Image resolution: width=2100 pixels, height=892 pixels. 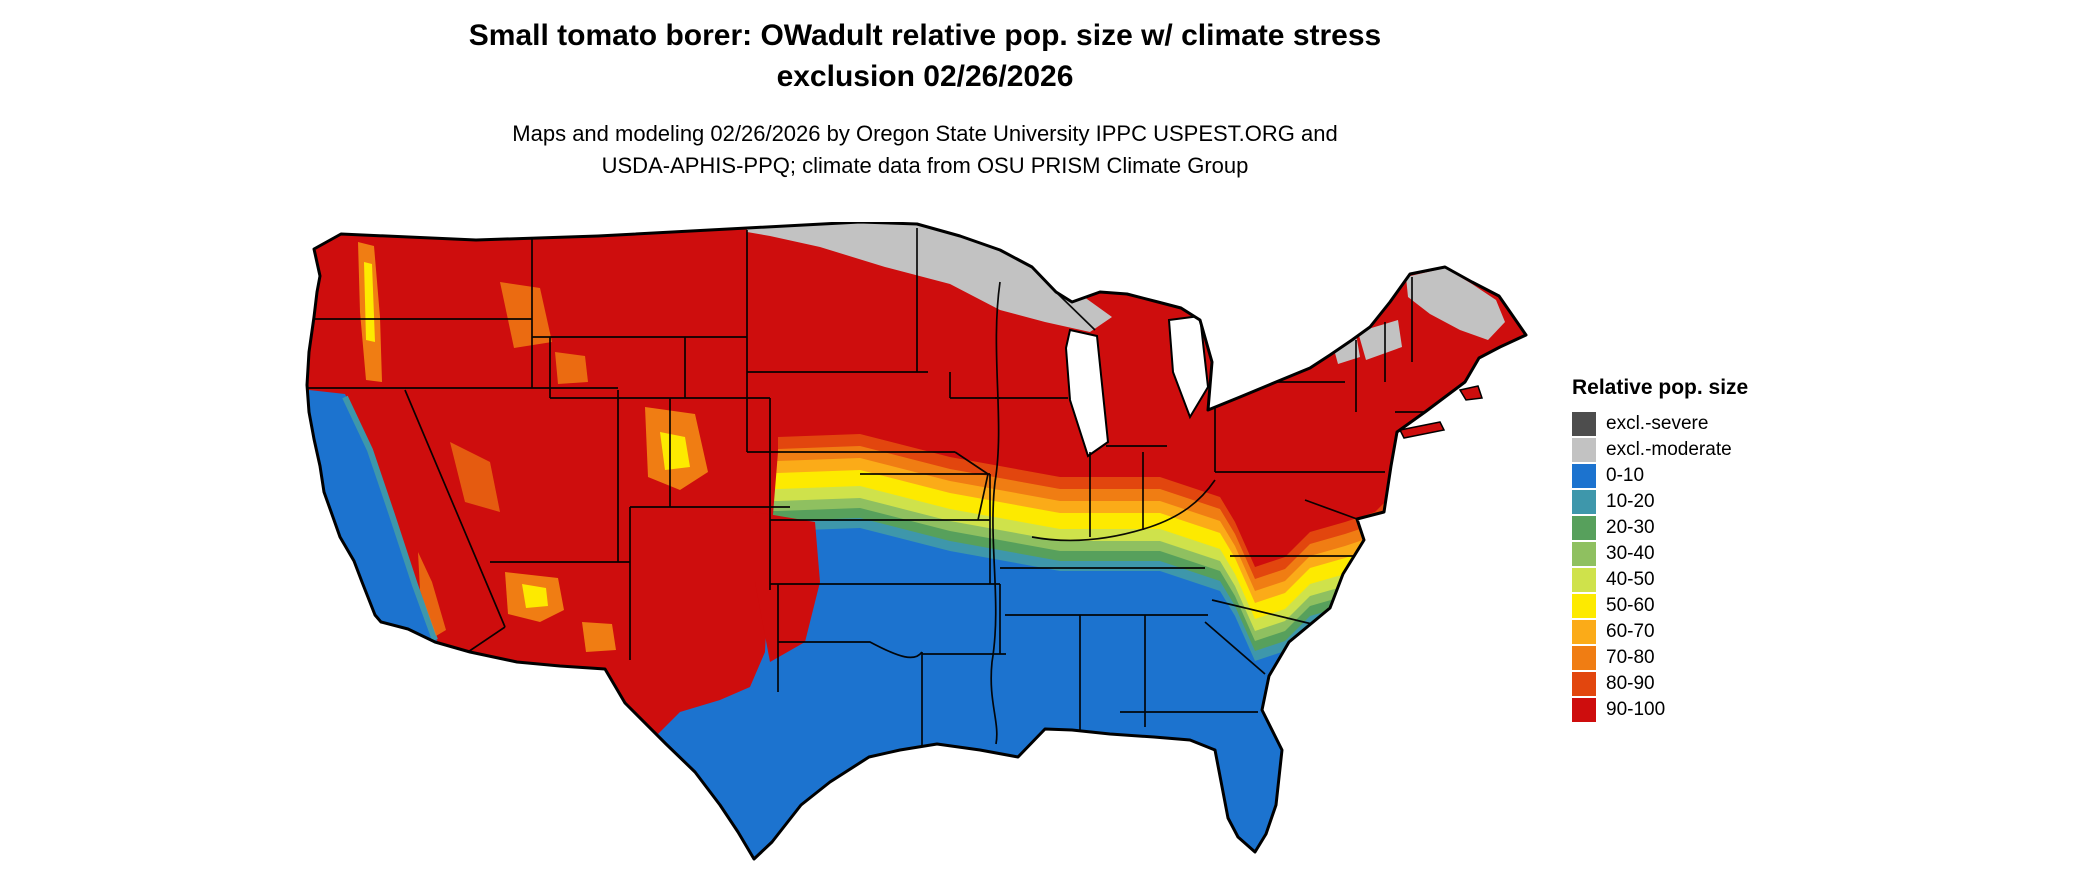 I want to click on cape-cod, so click(x=1471, y=393).